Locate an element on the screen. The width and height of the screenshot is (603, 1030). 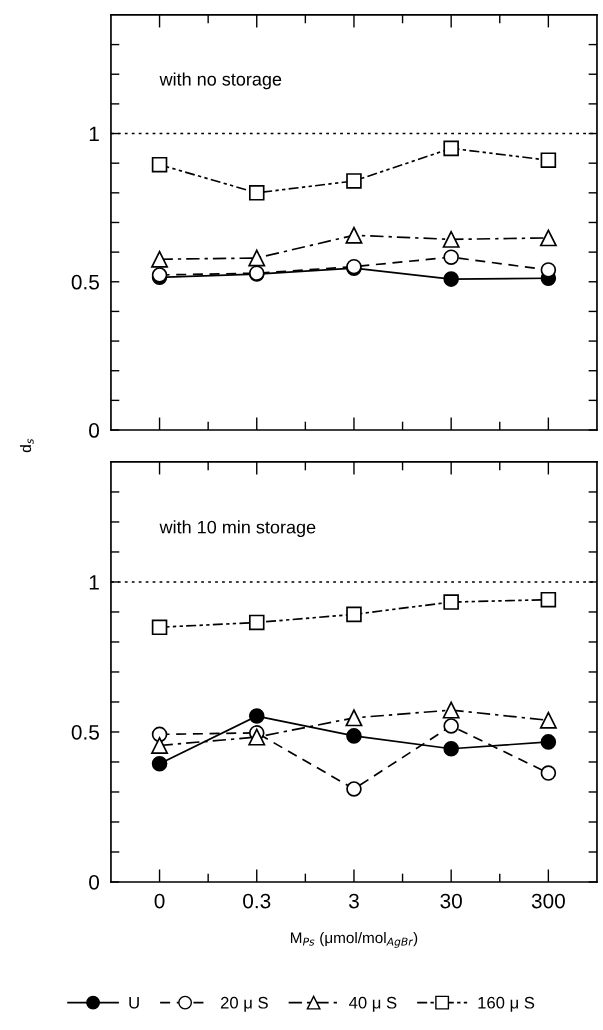
x-tick-label: 3 is located at coordinates (353, 901).